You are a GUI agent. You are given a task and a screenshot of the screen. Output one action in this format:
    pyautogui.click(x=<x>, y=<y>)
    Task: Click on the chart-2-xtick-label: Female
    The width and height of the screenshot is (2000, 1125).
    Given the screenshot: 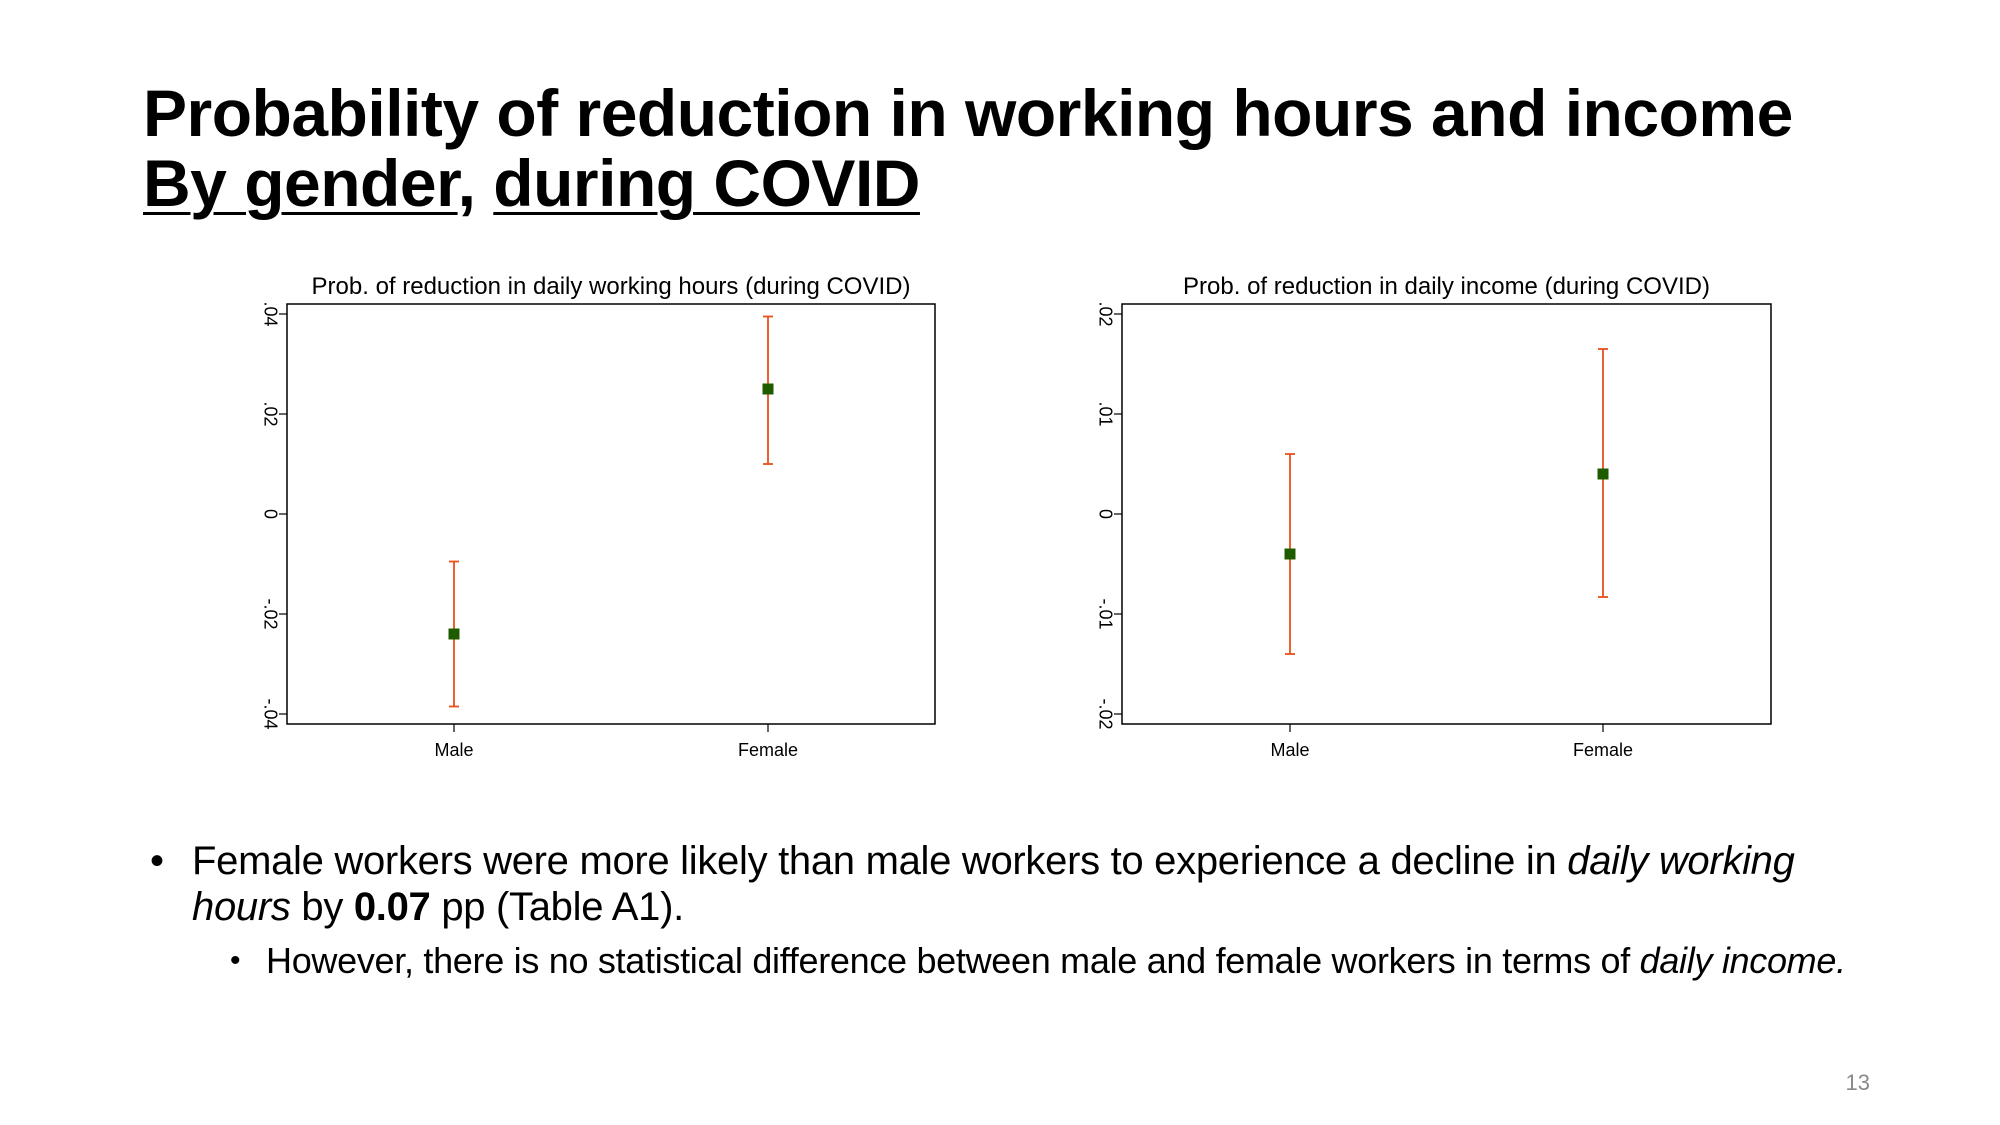 What is the action you would take?
    pyautogui.click(x=1603, y=750)
    